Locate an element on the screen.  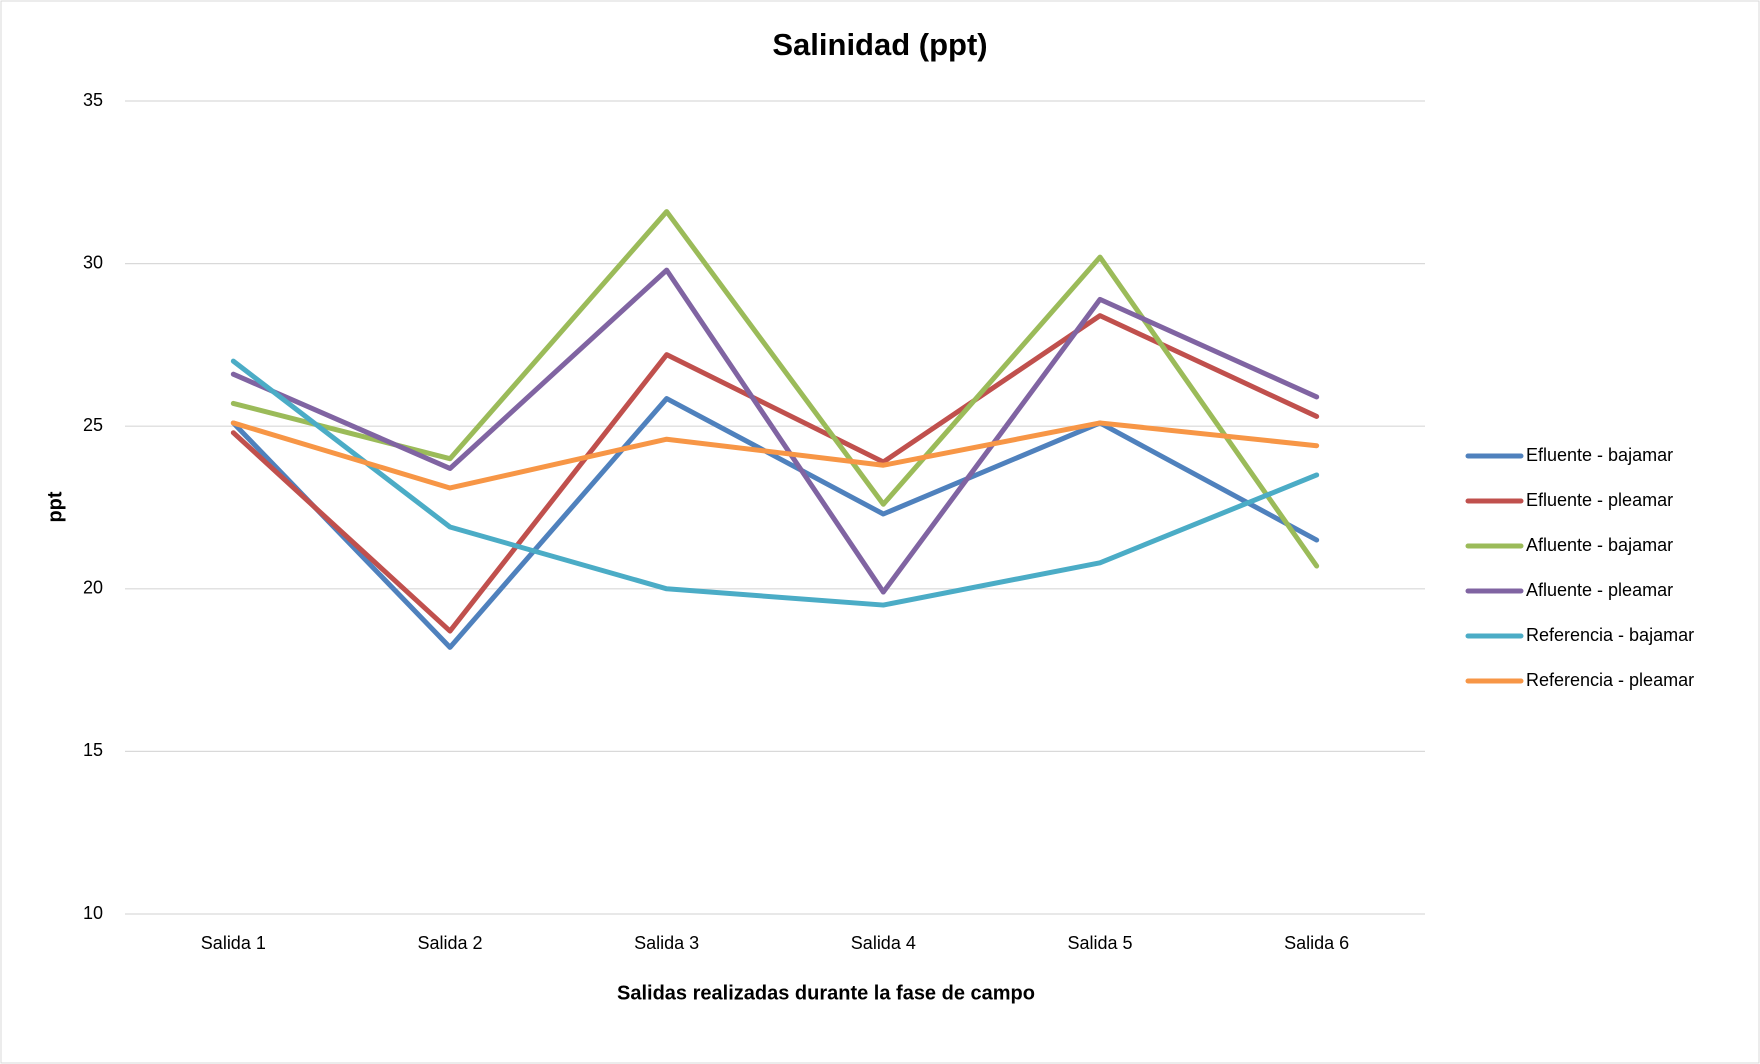
x-tick-label: Salida 2 is located at coordinates (449, 943).